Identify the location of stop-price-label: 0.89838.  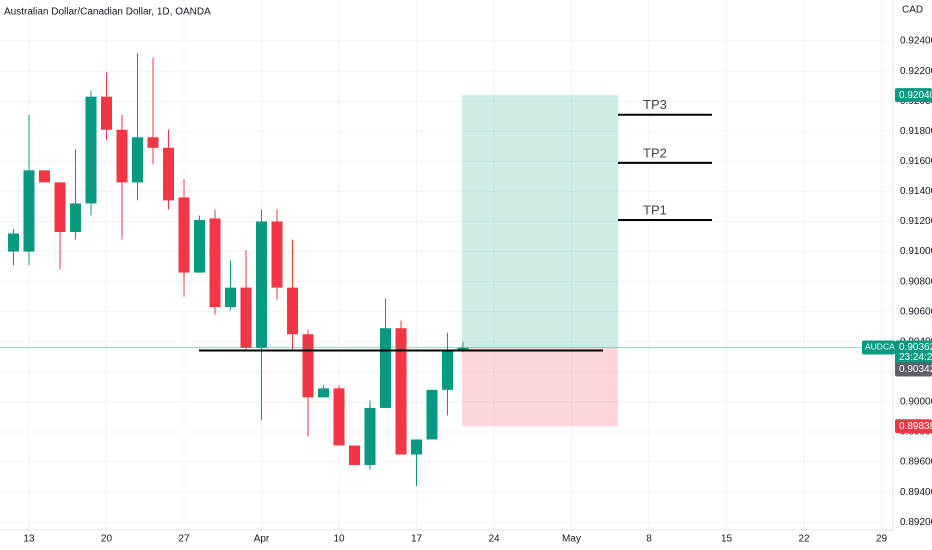
(915, 426).